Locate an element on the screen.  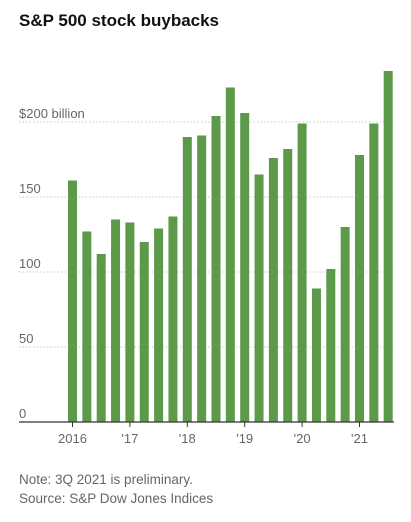
x-tick-label: '18 is located at coordinates (187, 438).